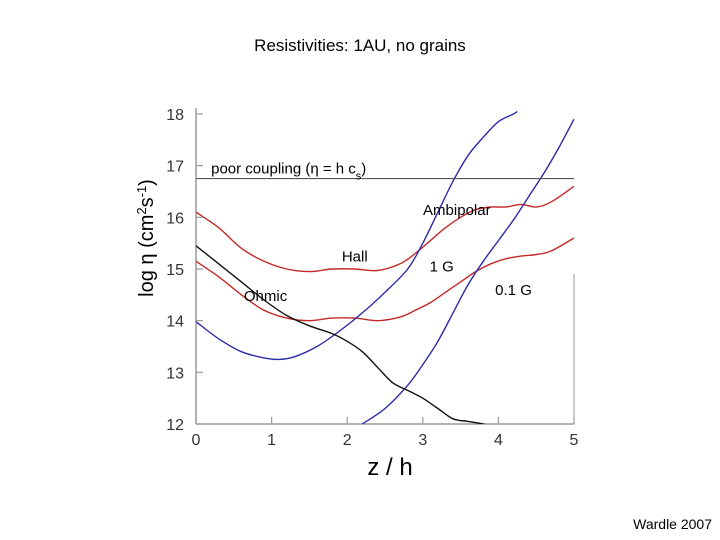 This screenshot has width=720, height=540. I want to click on credit-text: Wardle 2007, so click(672, 524).